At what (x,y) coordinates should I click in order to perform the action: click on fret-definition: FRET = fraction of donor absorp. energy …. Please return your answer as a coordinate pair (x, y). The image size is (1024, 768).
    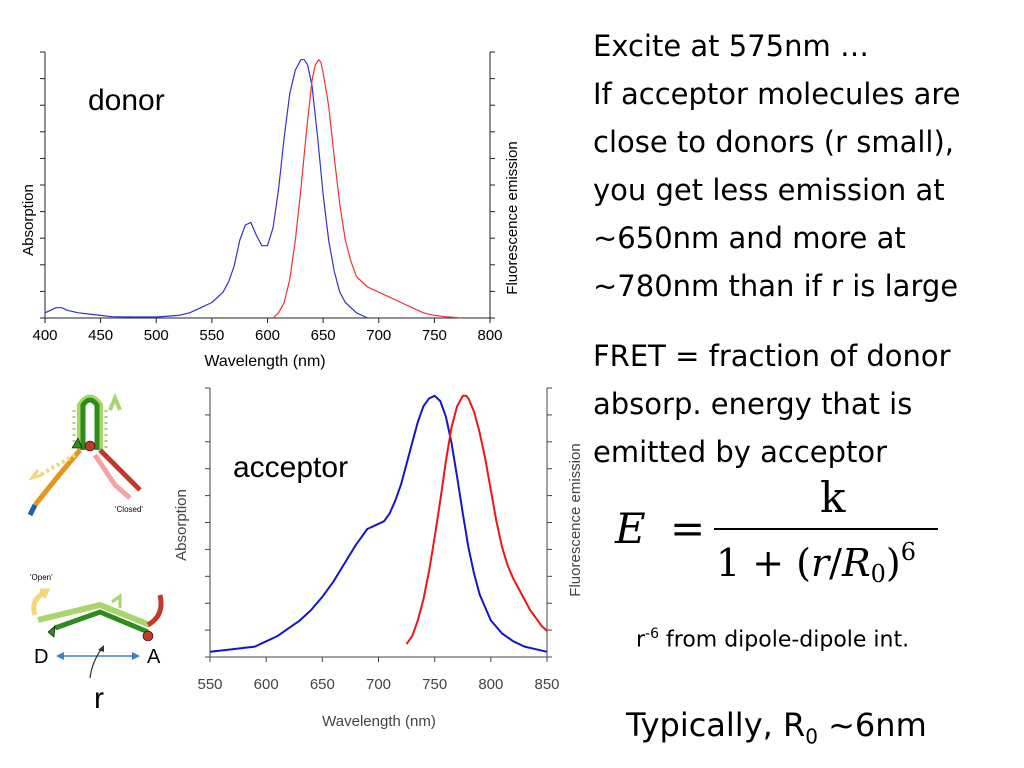
    Looking at the image, I should click on (772, 404).